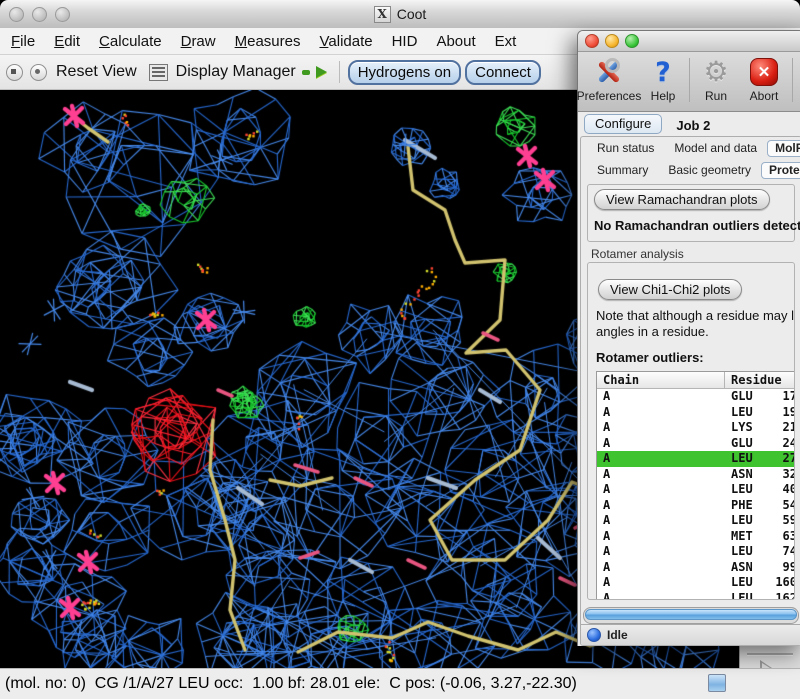  I want to click on rotamer-analysis-label: Rotamer analysis, so click(637, 254).